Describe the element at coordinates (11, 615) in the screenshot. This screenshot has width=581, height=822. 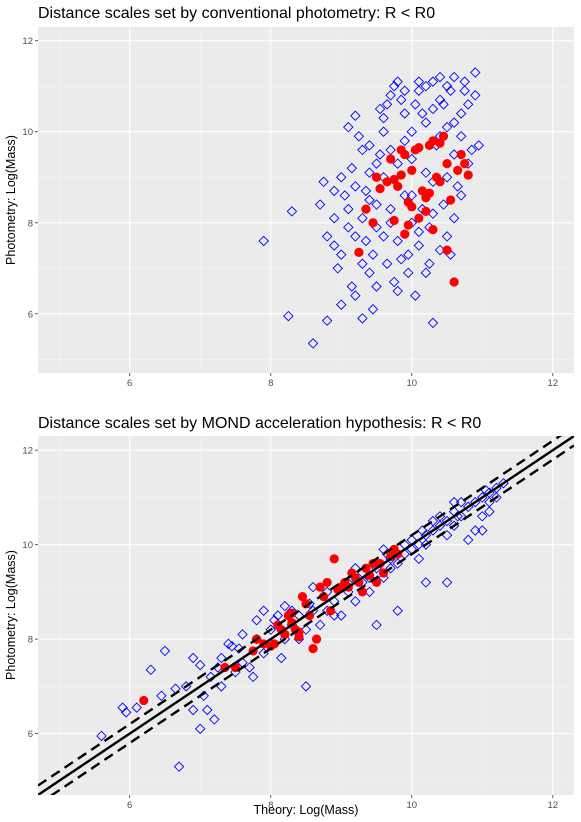
I see `panel-2-y-axis-label: Photometry: Log(Mass)` at that location.